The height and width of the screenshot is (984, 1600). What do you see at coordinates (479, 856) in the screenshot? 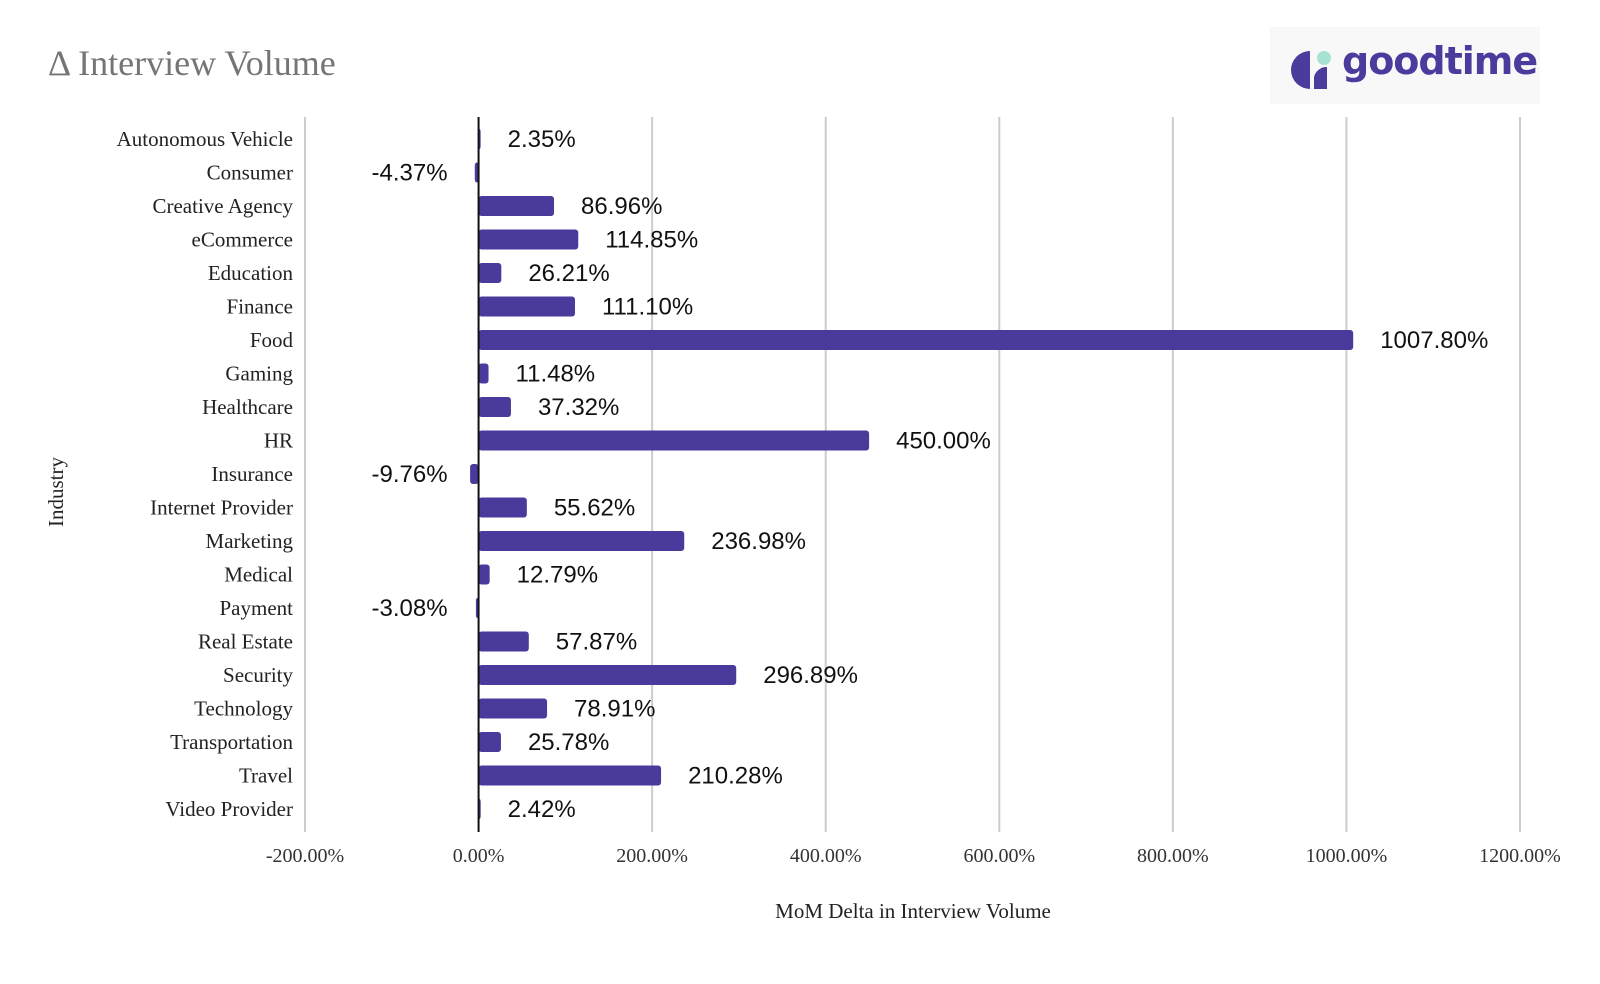
I see `x-tick-label: 0.00%` at bounding box center [479, 856].